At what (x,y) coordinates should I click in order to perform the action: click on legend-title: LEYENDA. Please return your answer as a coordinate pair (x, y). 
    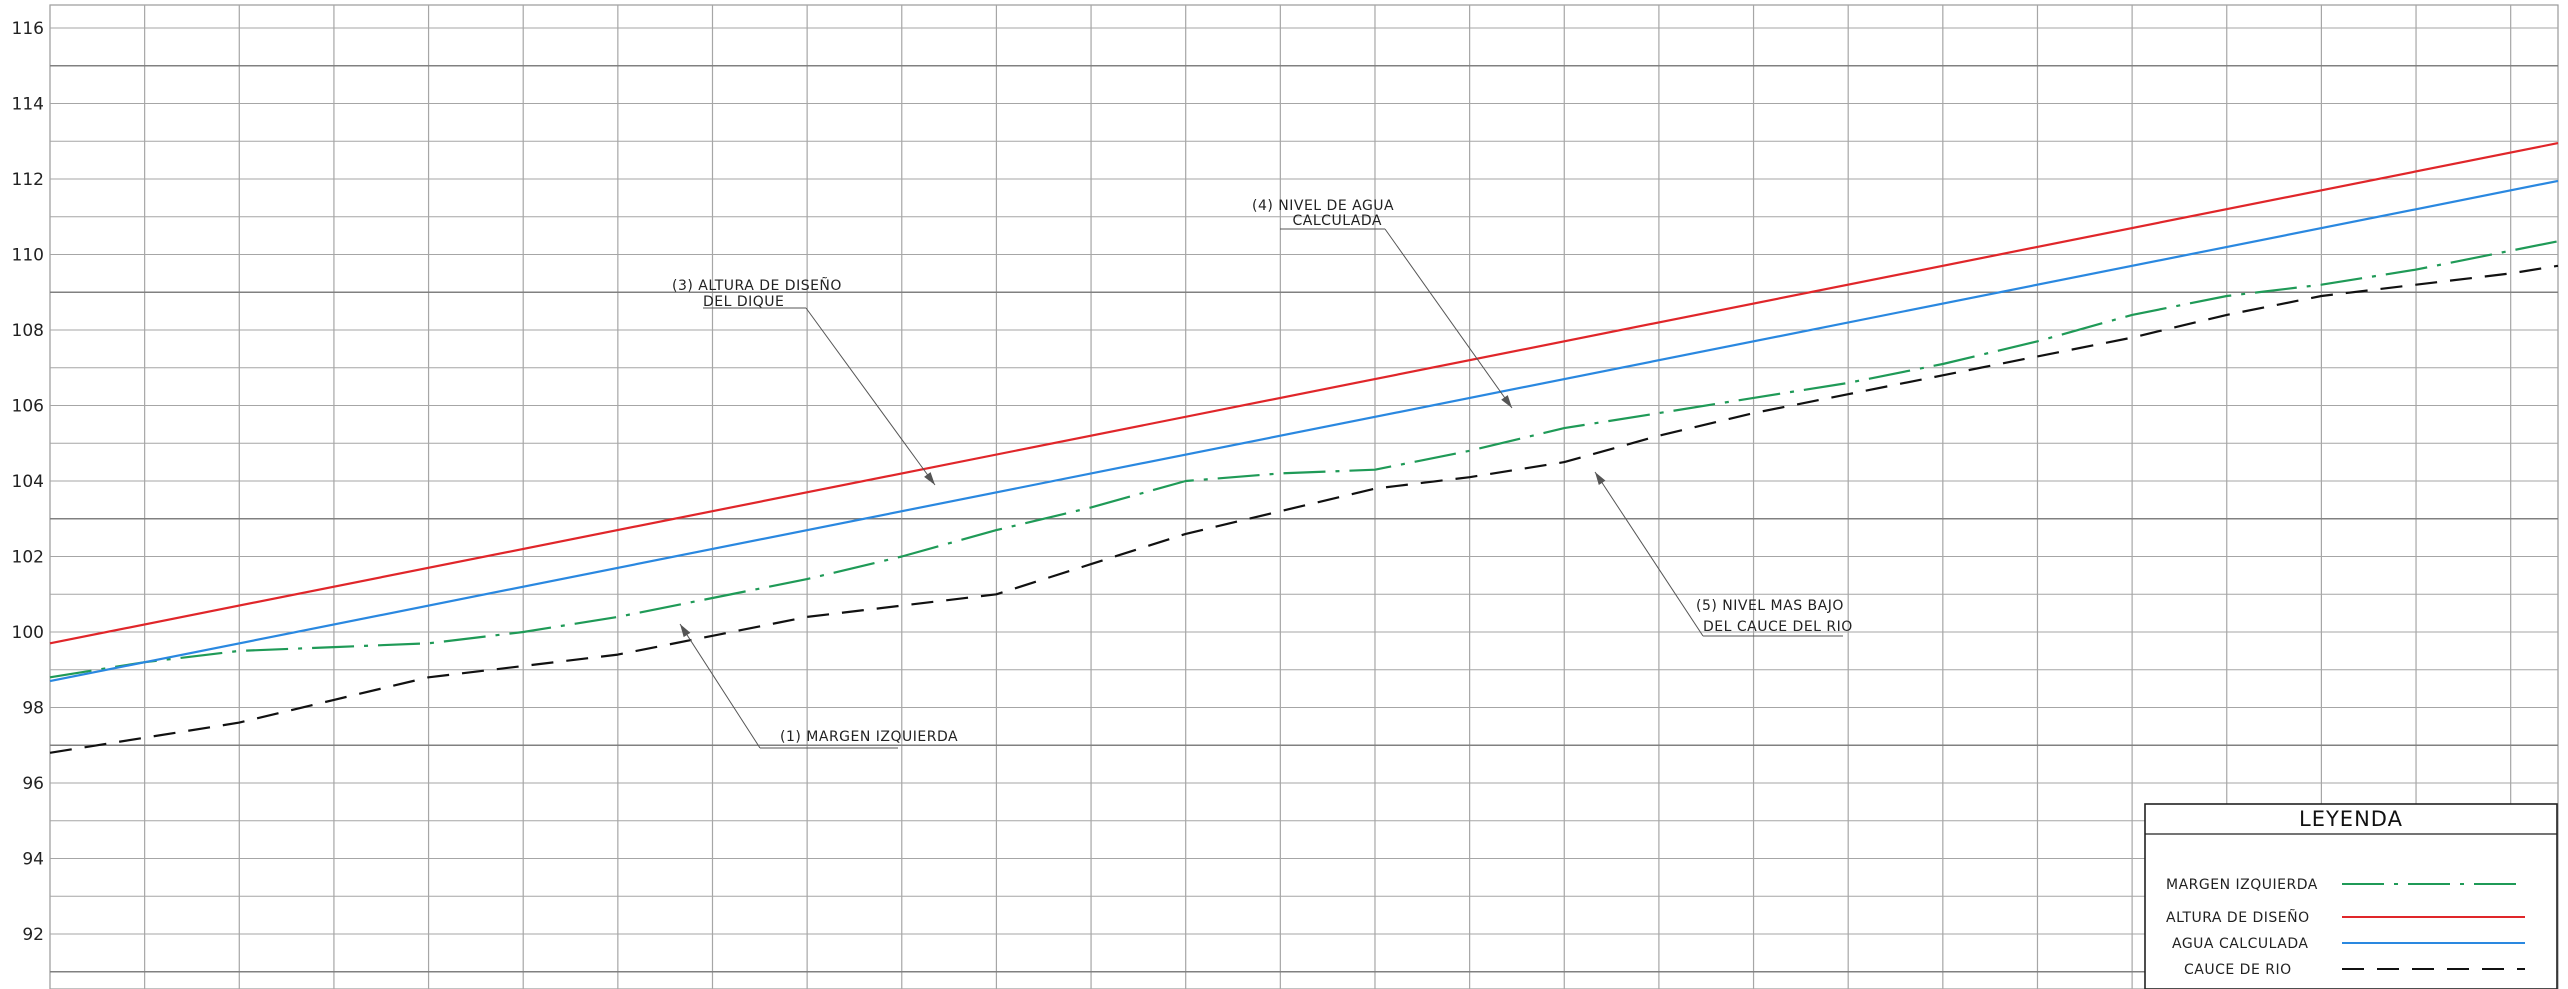
    Looking at the image, I should click on (2351, 819).